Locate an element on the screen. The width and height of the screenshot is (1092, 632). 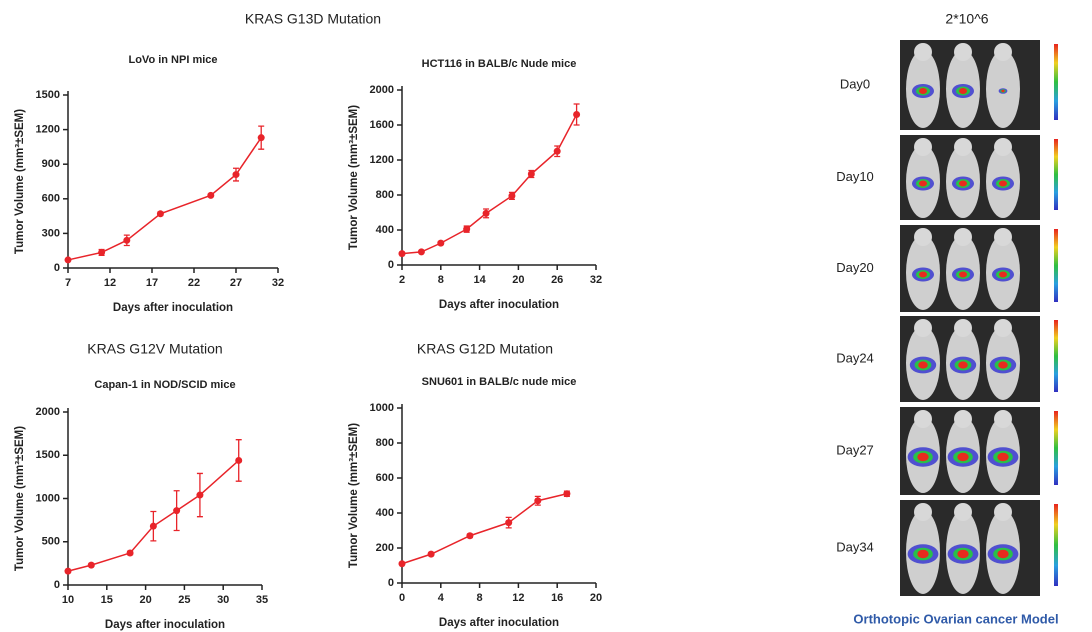
x-tick-label: 16 is located at coordinates (557, 598).